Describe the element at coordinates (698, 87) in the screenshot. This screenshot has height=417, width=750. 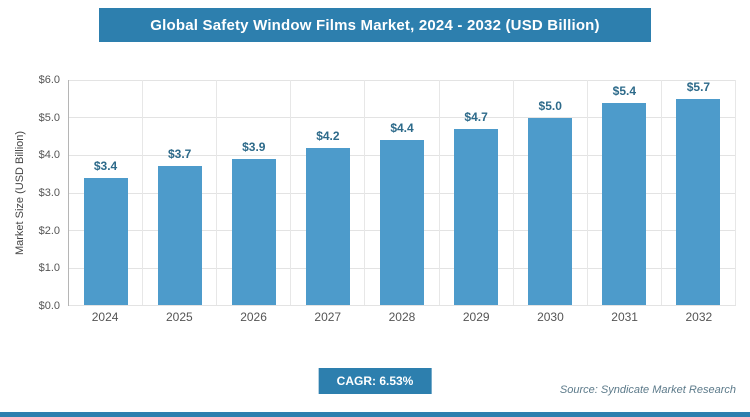
I see `bar-value-label: $5.7` at that location.